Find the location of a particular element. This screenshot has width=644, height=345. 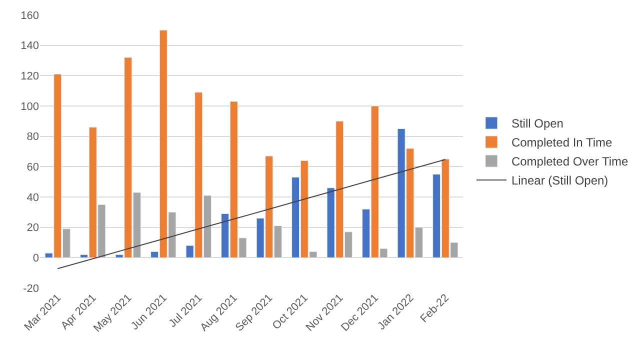

legend-label: Completed In Time is located at coordinates (561, 143).